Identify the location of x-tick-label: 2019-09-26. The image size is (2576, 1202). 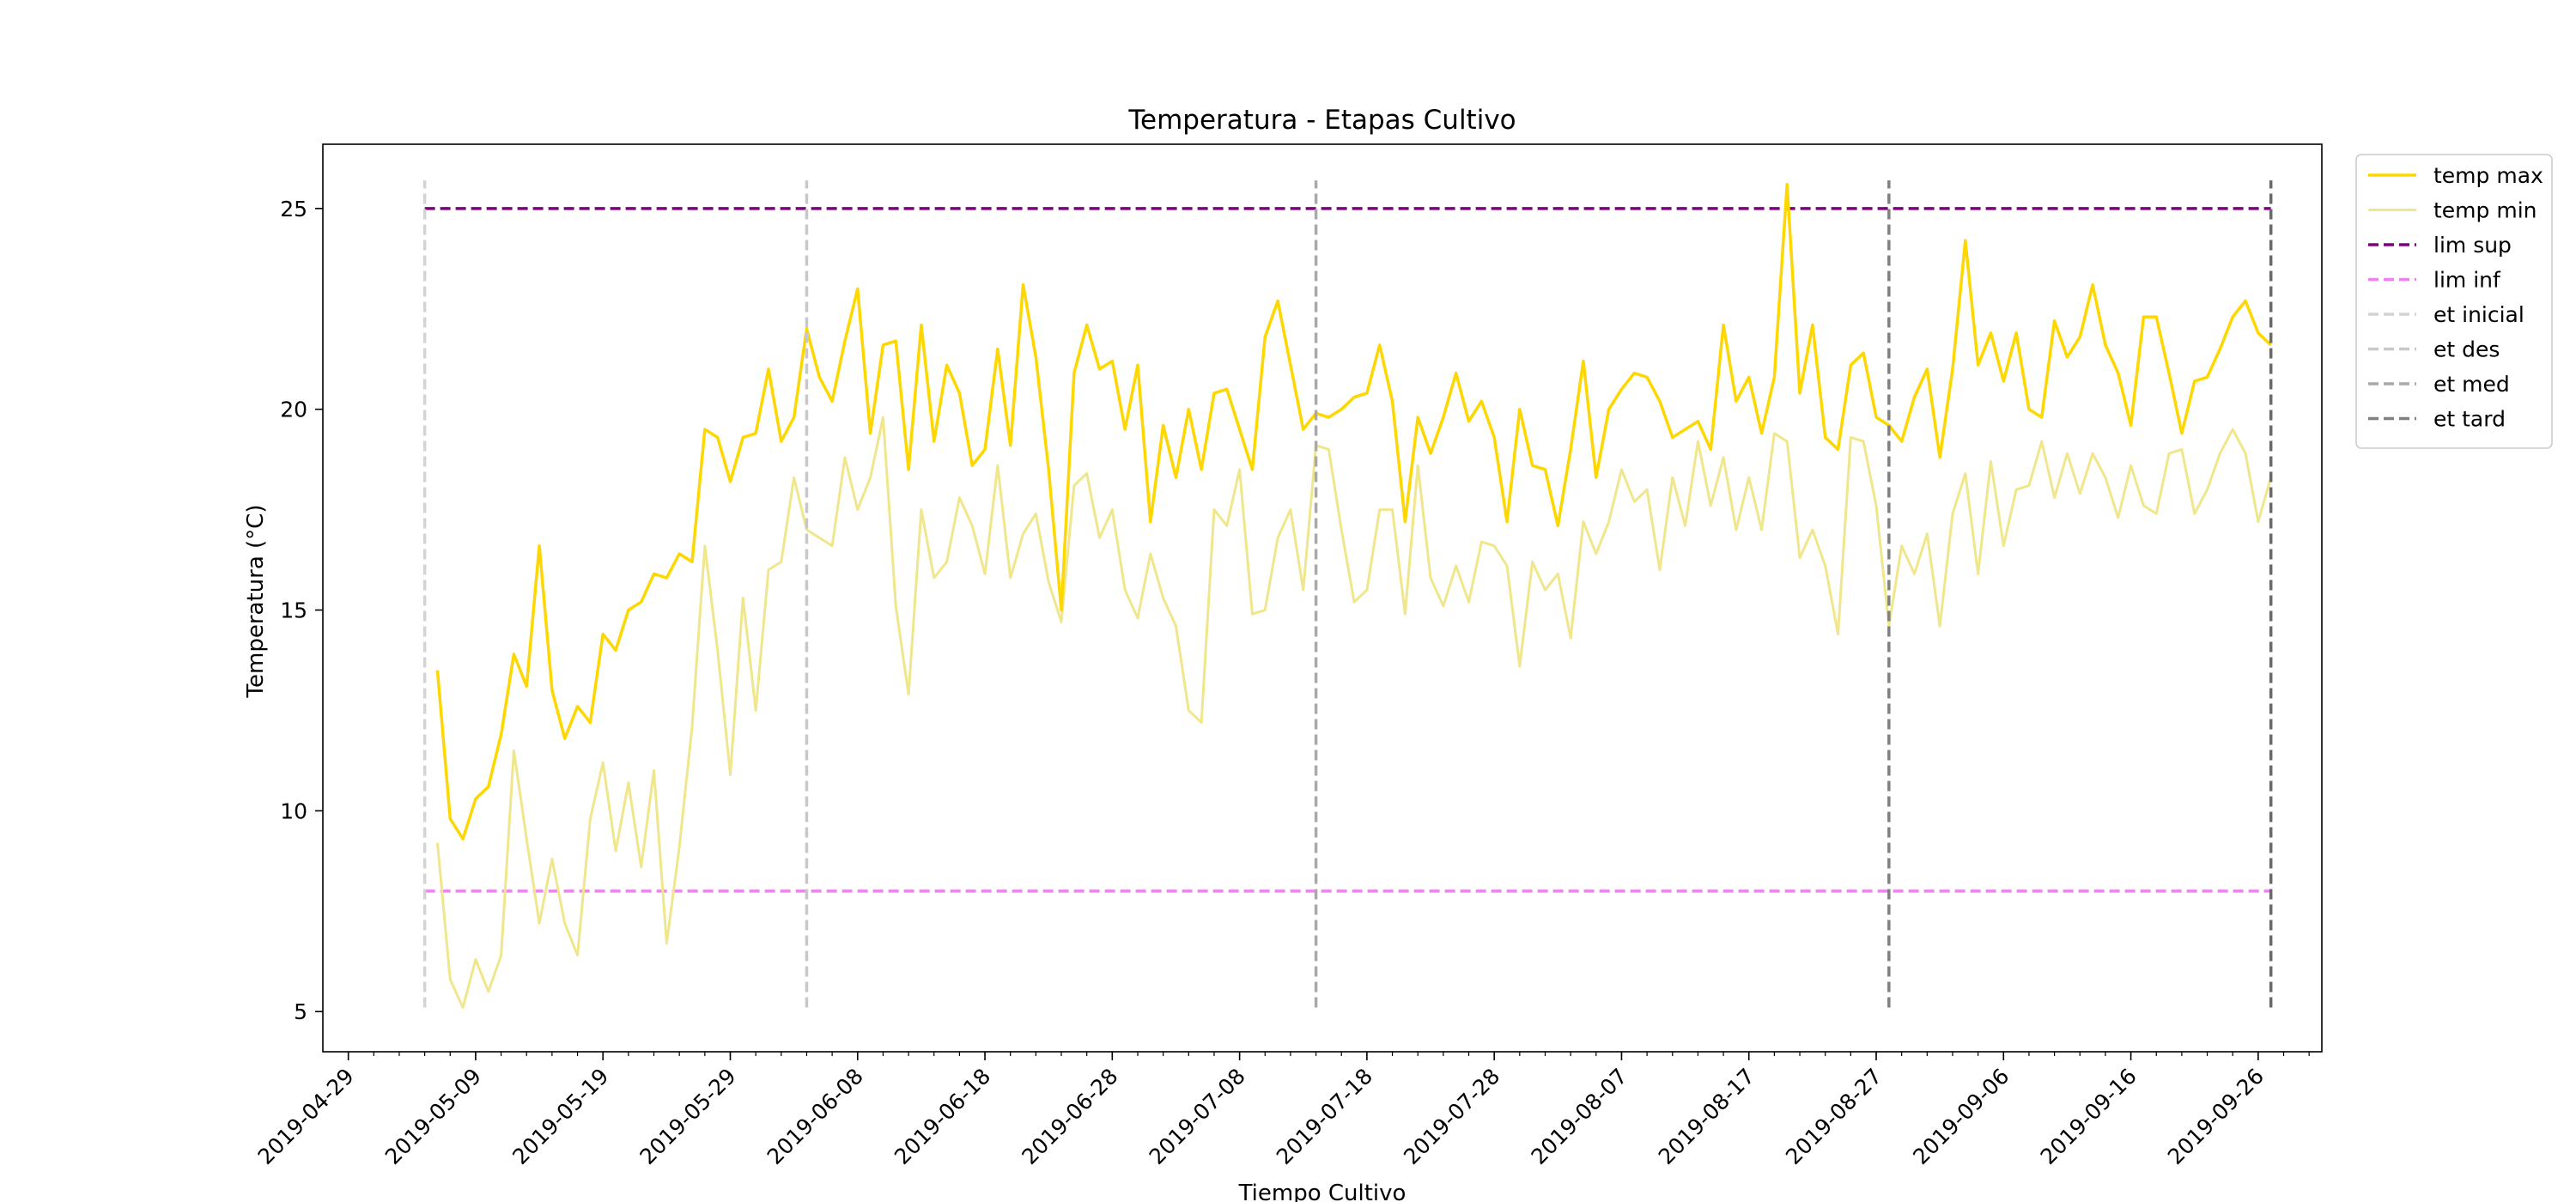
(2216, 1116).